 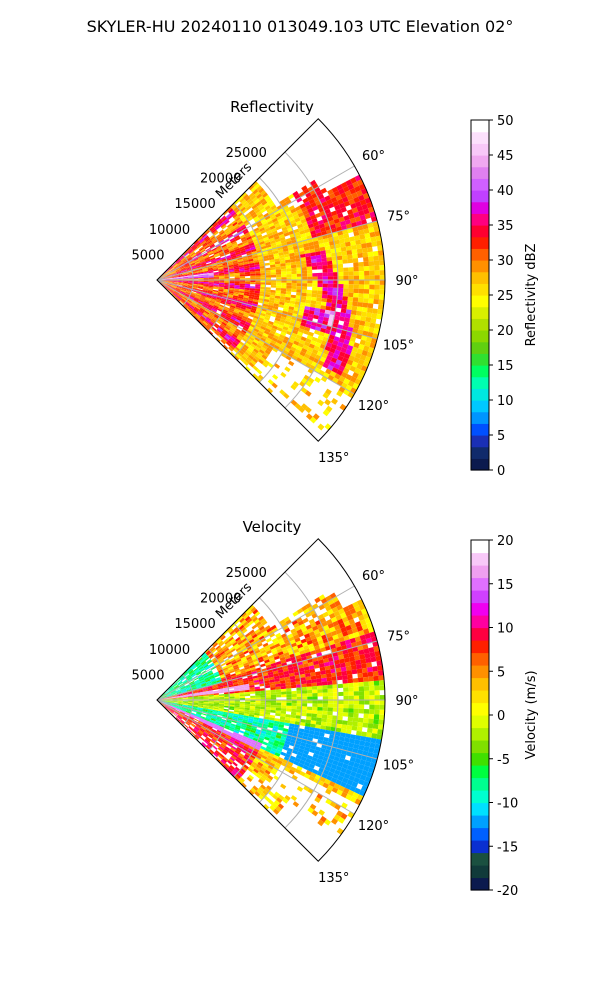 I want to click on colorbar-tick-label: 15, so click(x=505, y=366).